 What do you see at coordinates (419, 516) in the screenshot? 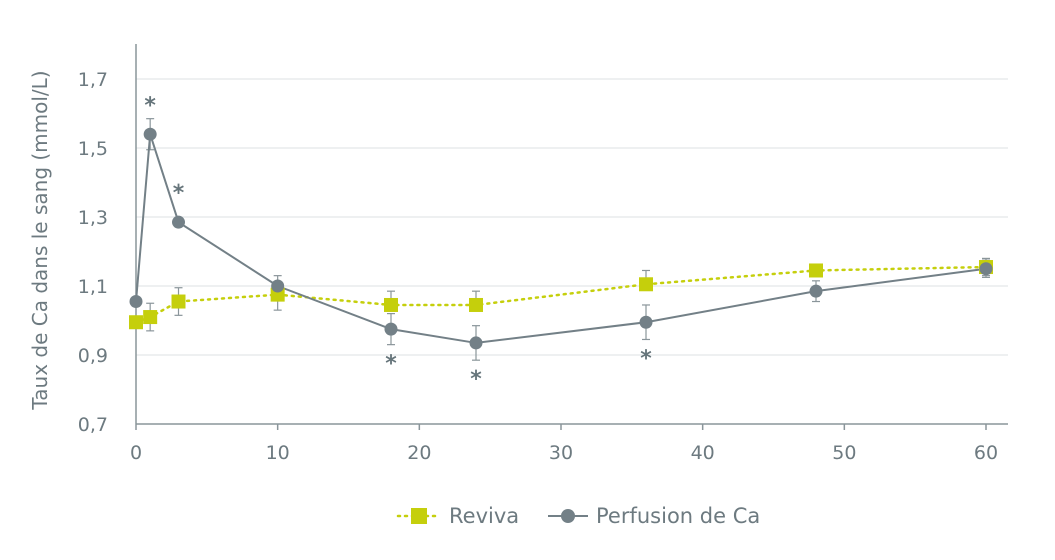
I see `legend-reviva-square-icon` at bounding box center [419, 516].